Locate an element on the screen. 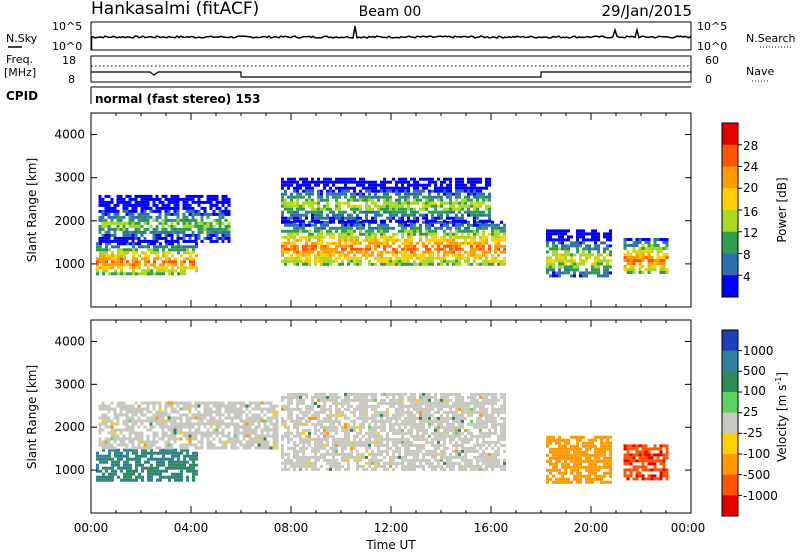 This screenshot has width=800, height=554. vel-echo-cell-1993 is located at coordinates (447, 418).